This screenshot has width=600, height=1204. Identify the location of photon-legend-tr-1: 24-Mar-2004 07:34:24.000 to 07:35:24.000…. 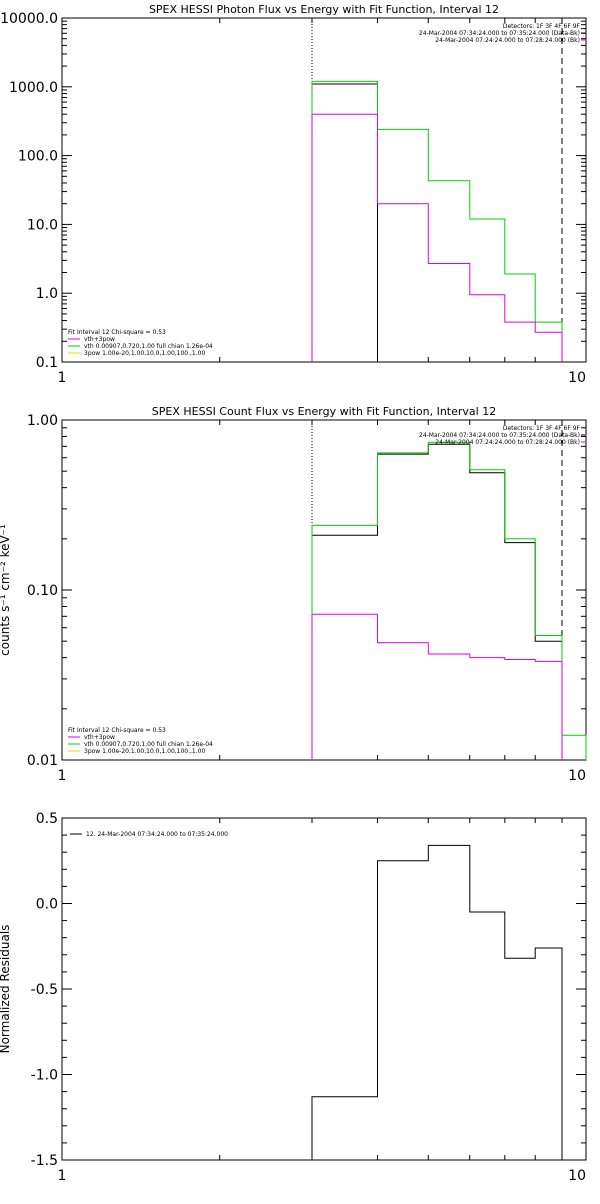
(499, 33).